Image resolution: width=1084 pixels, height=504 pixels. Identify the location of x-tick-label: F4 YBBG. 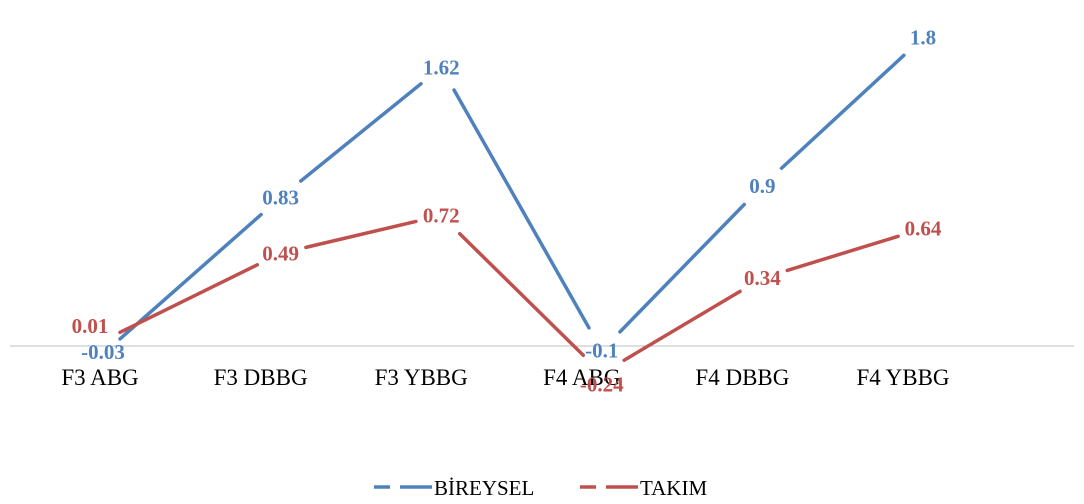
(902, 377).